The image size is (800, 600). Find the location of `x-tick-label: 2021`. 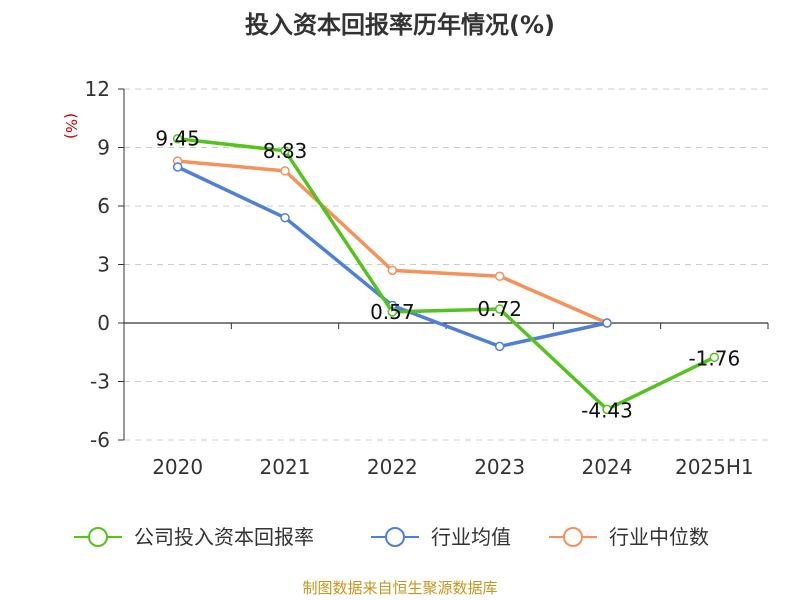

x-tick-label: 2021 is located at coordinates (285, 467).